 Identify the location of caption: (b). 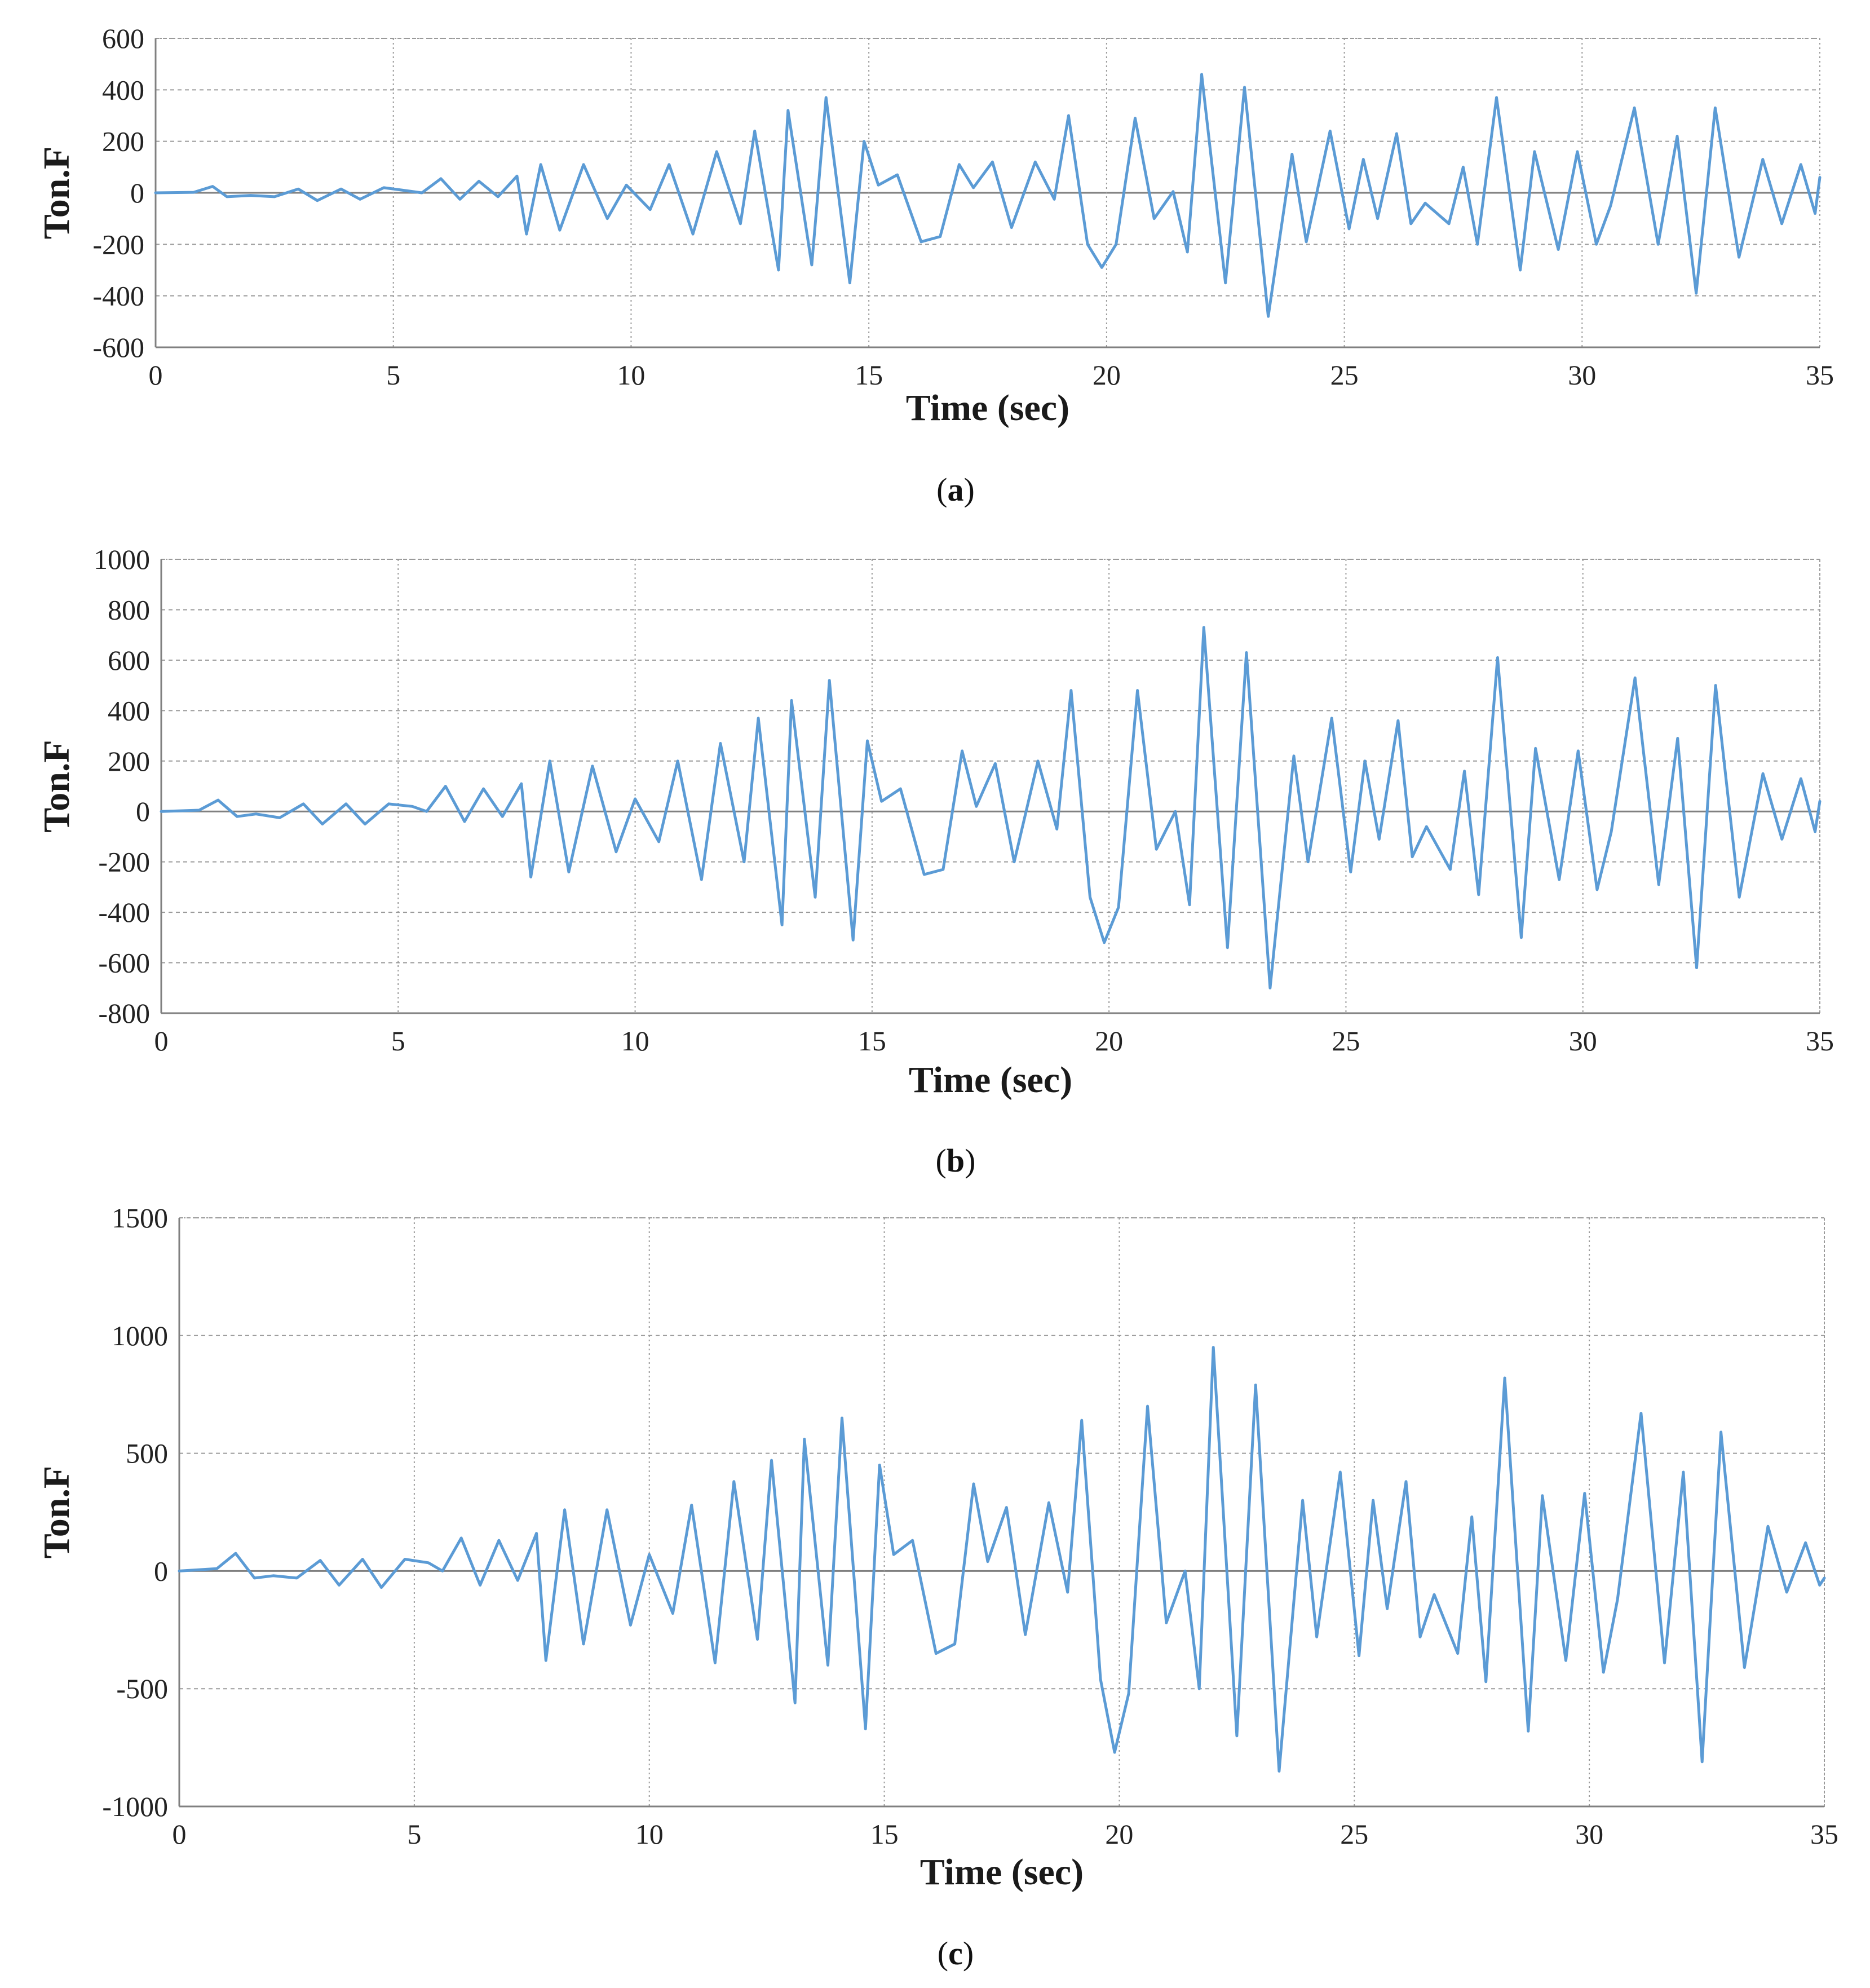
(956, 1161).